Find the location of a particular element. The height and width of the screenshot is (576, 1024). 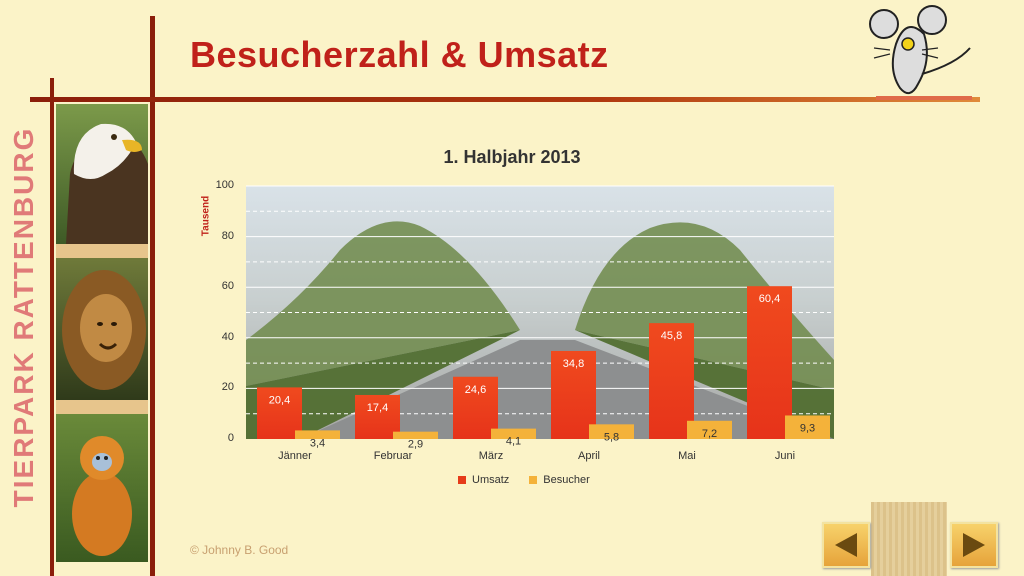

previous-slide-button is located at coordinates (846, 545).